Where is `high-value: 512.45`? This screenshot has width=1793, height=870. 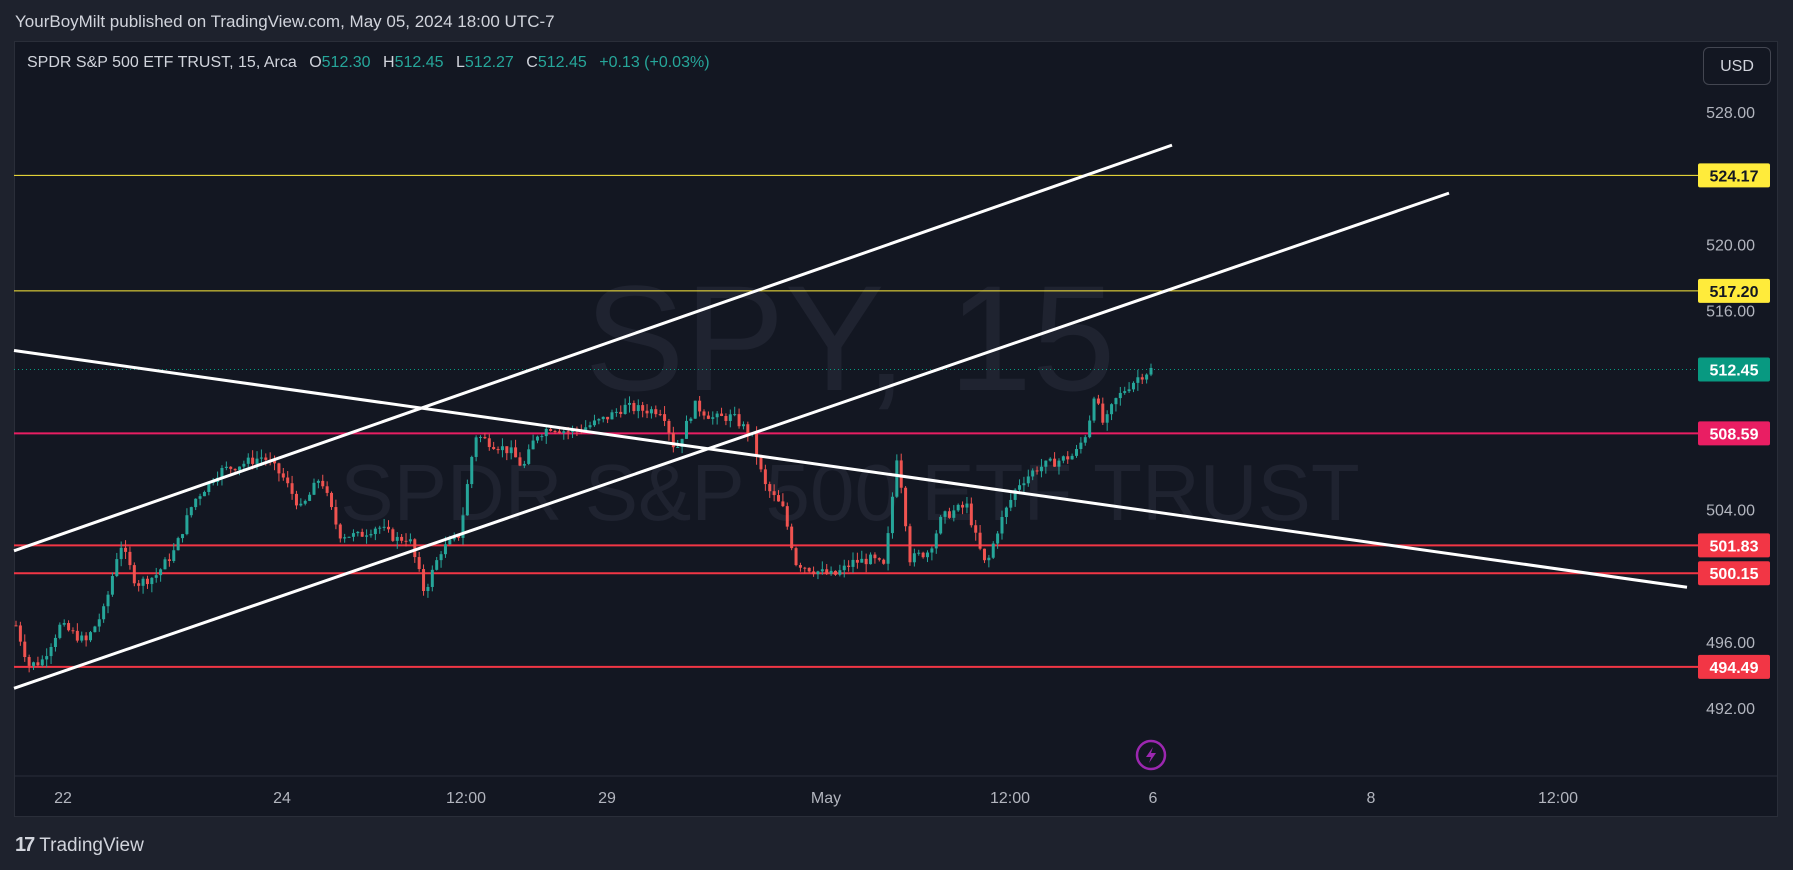
high-value: 512.45 is located at coordinates (419, 62).